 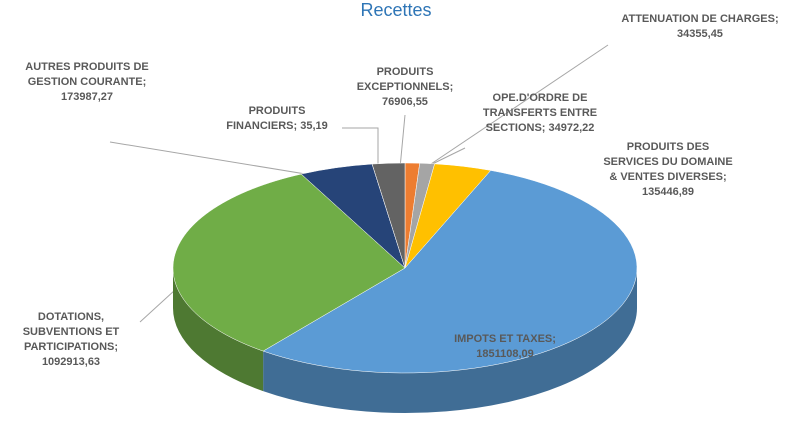 I want to click on data-label: IMPOTS ET TAXES; 1851108,09, so click(x=505, y=347).